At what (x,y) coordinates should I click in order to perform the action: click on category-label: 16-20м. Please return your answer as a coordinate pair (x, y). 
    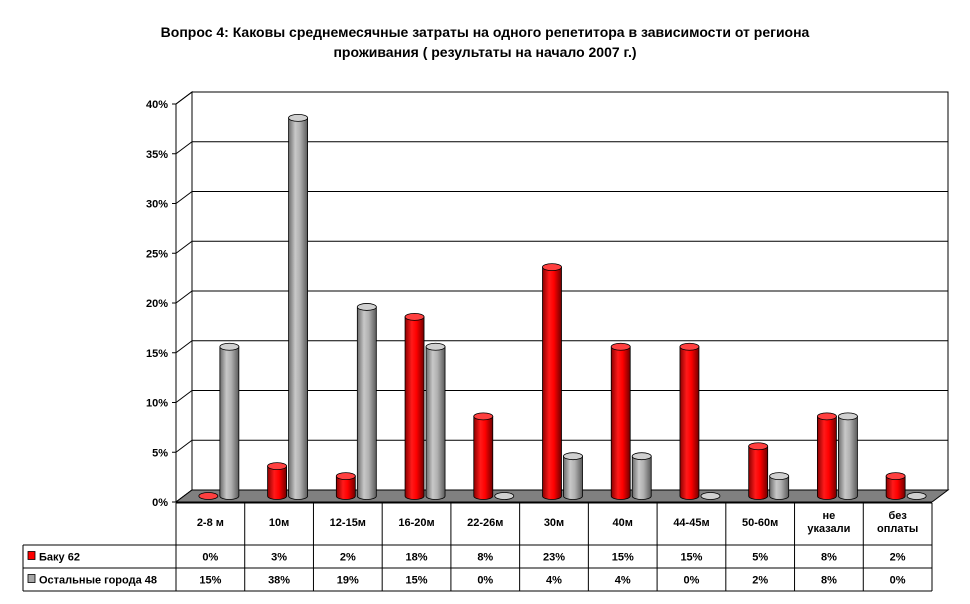
    Looking at the image, I should click on (416, 523).